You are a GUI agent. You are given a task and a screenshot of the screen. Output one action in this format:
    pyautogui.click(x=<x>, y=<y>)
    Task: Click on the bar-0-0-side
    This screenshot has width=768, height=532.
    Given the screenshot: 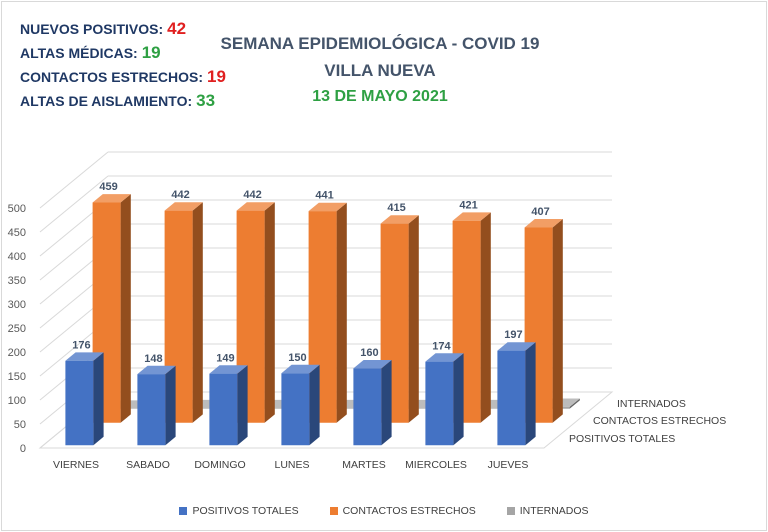 What is the action you would take?
    pyautogui.click(x=98, y=399)
    